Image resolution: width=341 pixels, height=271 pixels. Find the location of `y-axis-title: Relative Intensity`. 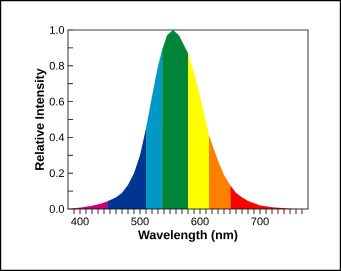

y-axis-title: Relative Intensity is located at coordinates (40, 119).